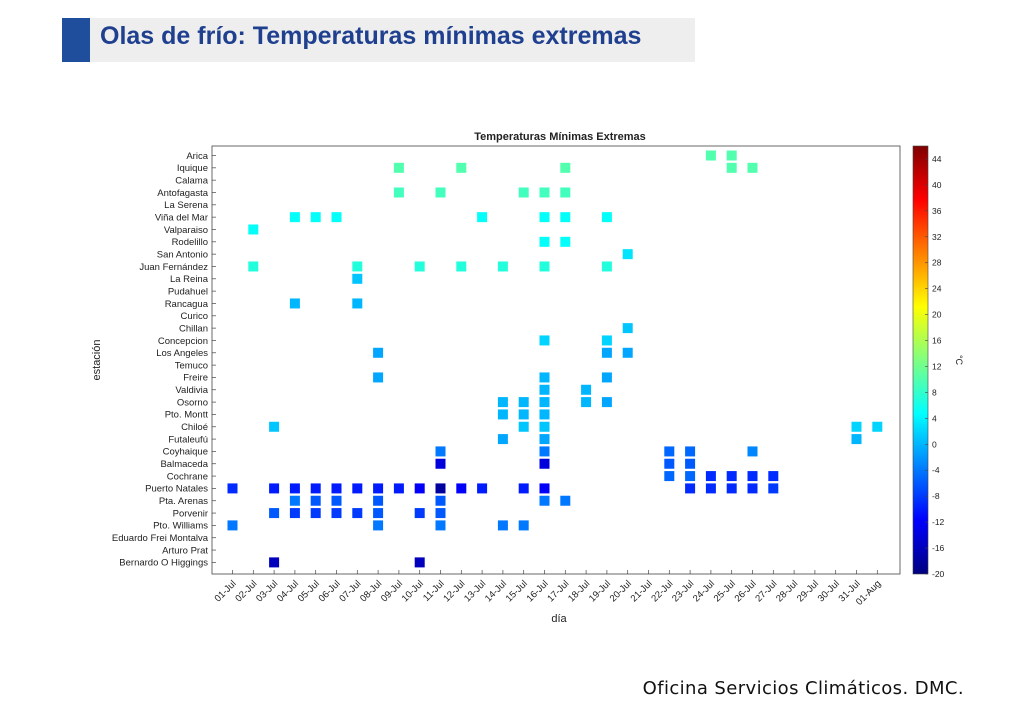 This screenshot has width=1024, height=720. What do you see at coordinates (937, 341) in the screenshot?
I see `colorbar-tick-label: 16` at bounding box center [937, 341].